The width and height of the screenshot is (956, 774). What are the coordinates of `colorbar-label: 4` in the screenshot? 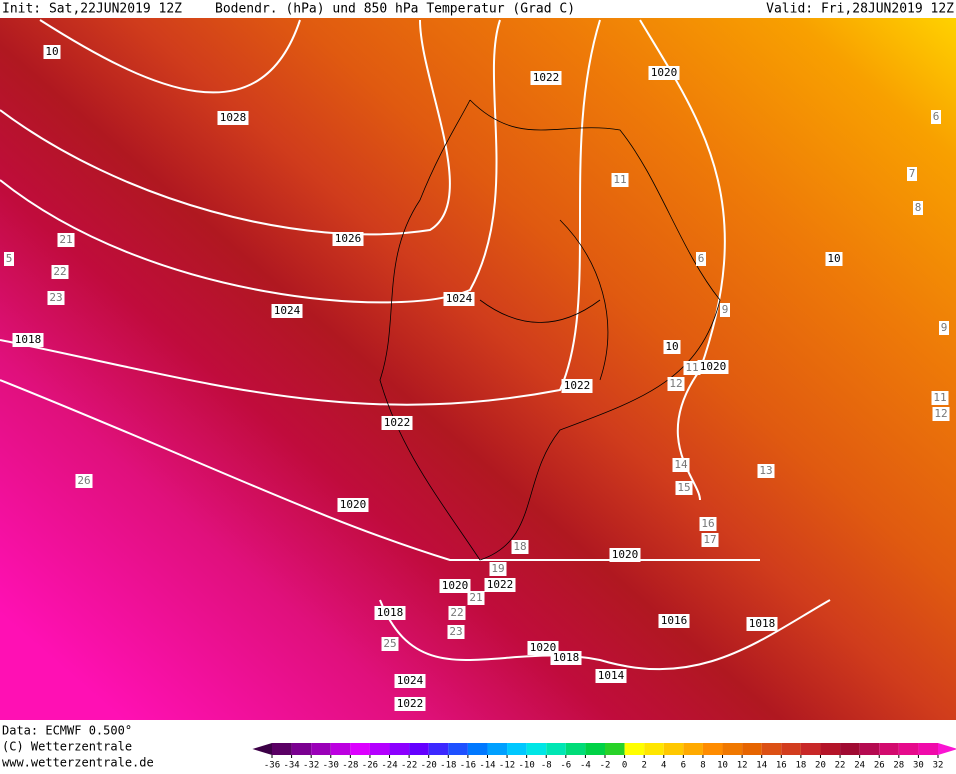 It's located at (663, 766).